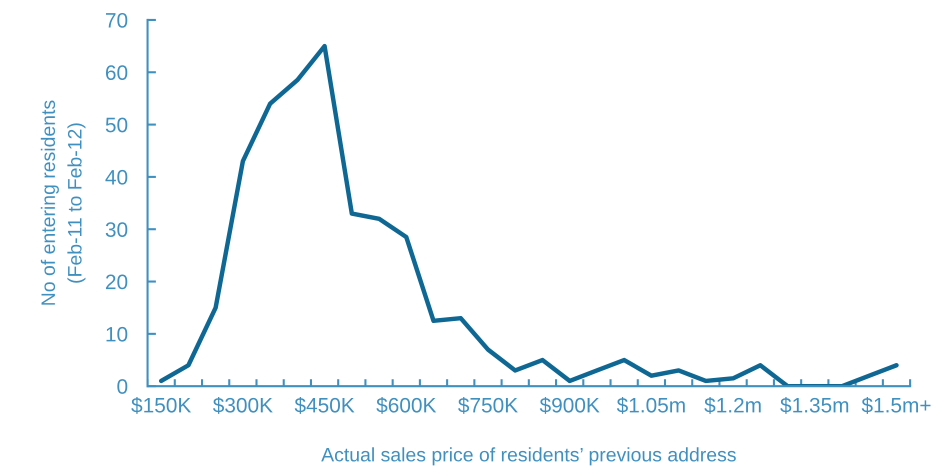 This screenshot has height=475, width=952. Describe the element at coordinates (406, 405) in the screenshot. I see `x-tick-label: $600K` at that location.